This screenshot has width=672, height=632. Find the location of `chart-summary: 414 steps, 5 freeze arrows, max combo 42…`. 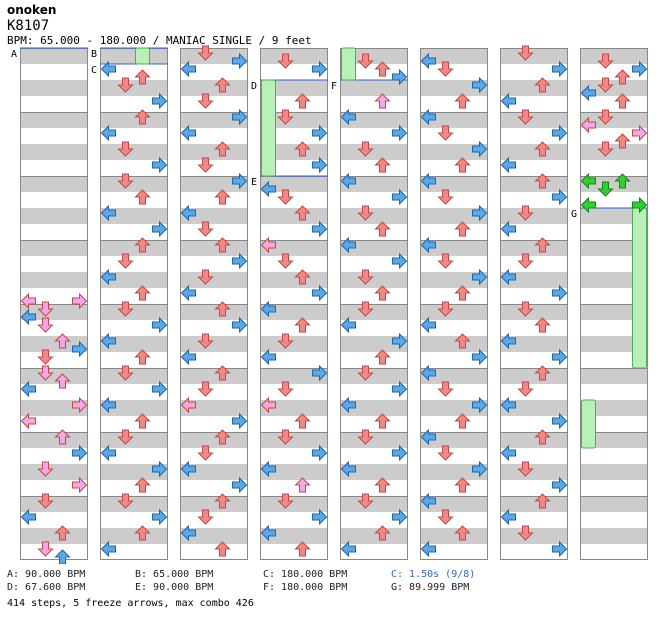

chart-summary: 414 steps, 5 freeze arrows, max combo 42… is located at coordinates (130, 603).